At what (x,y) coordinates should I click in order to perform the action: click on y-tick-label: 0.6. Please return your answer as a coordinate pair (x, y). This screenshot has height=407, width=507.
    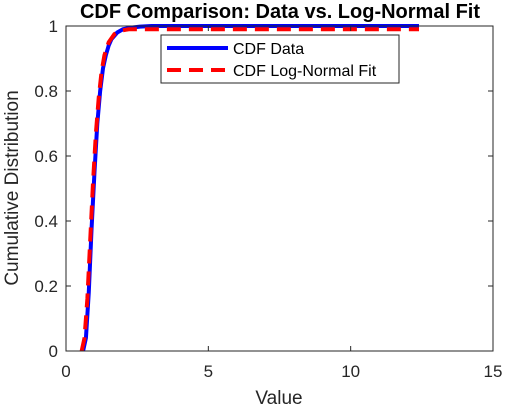
    Looking at the image, I should click on (46, 156).